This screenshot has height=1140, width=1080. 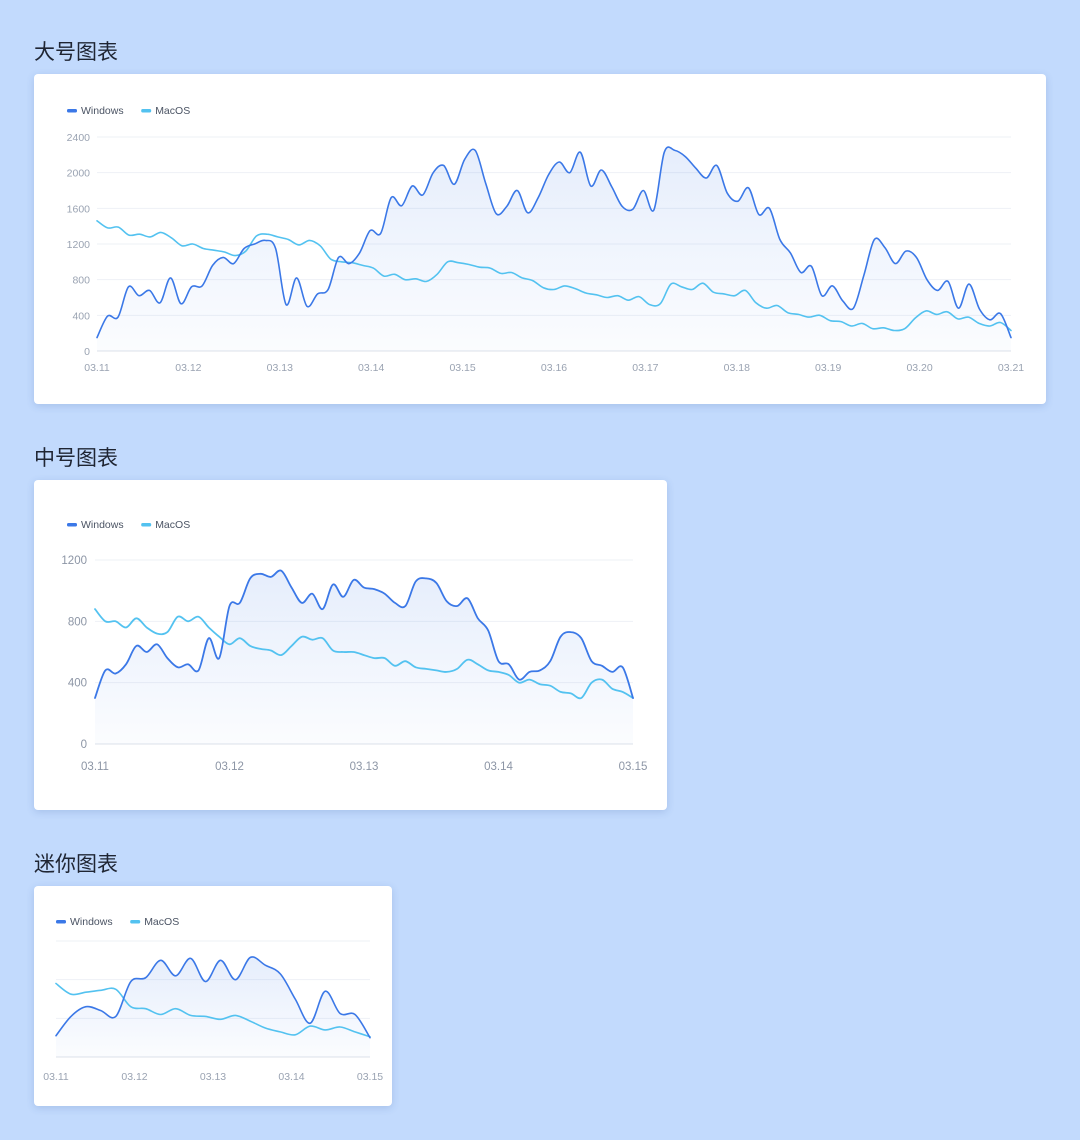 I want to click on medium-chart-title: 中号图表, so click(x=76, y=458).